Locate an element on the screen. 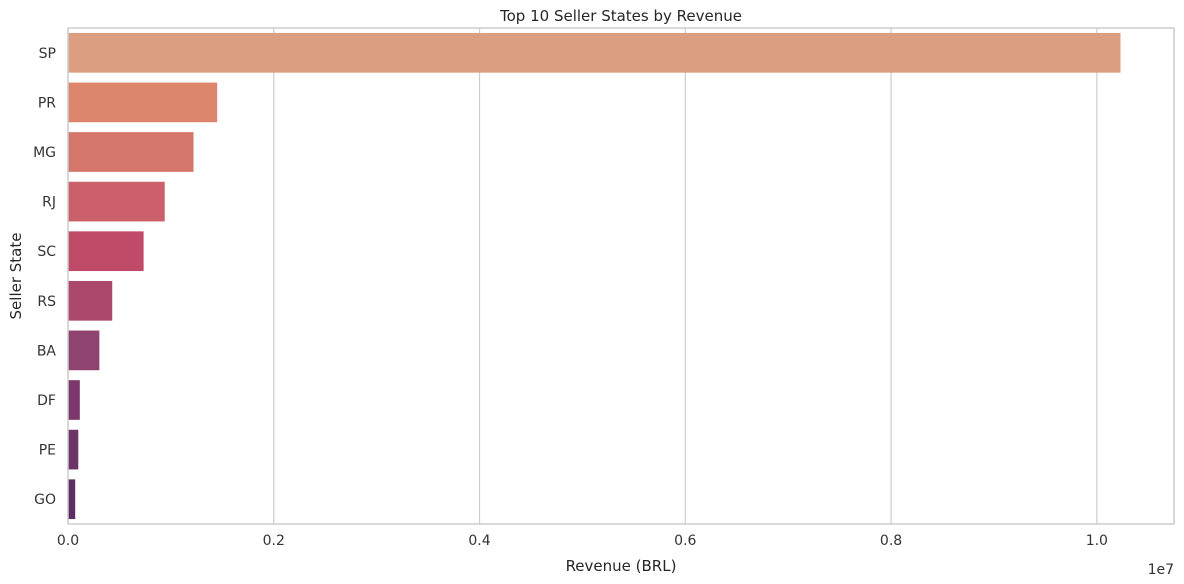  bar-rs is located at coordinates (90, 300).